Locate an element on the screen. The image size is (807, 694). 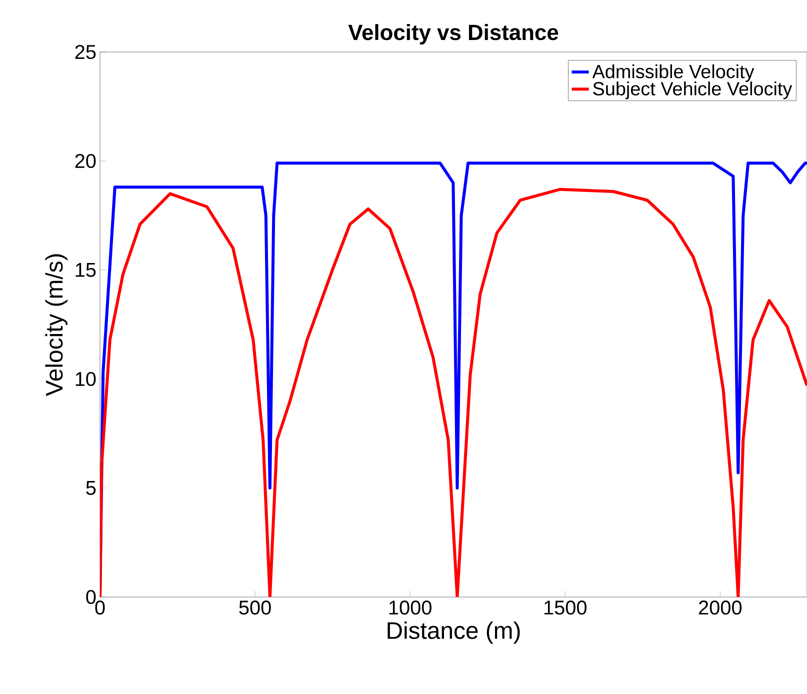
x-tick-label: 0 is located at coordinates (100, 607).